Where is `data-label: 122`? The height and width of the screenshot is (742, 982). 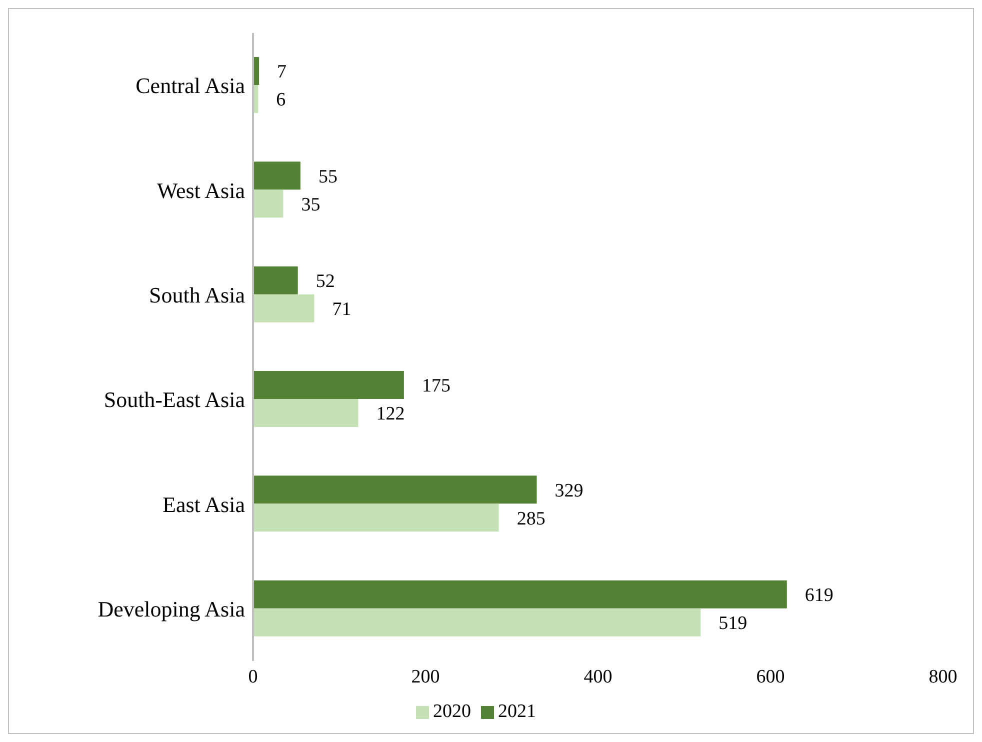
data-label: 122 is located at coordinates (390, 414).